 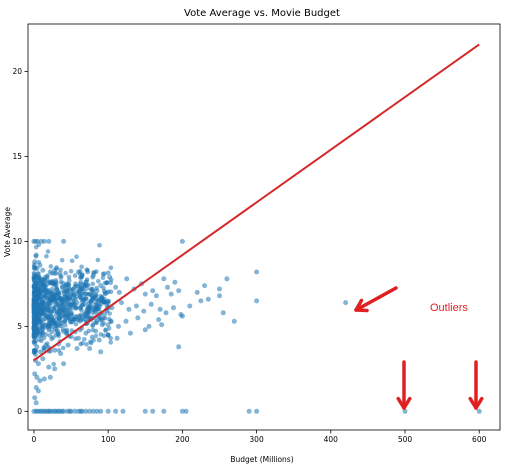 I want to click on y-axis-label: Vote Average, so click(x=7, y=232).